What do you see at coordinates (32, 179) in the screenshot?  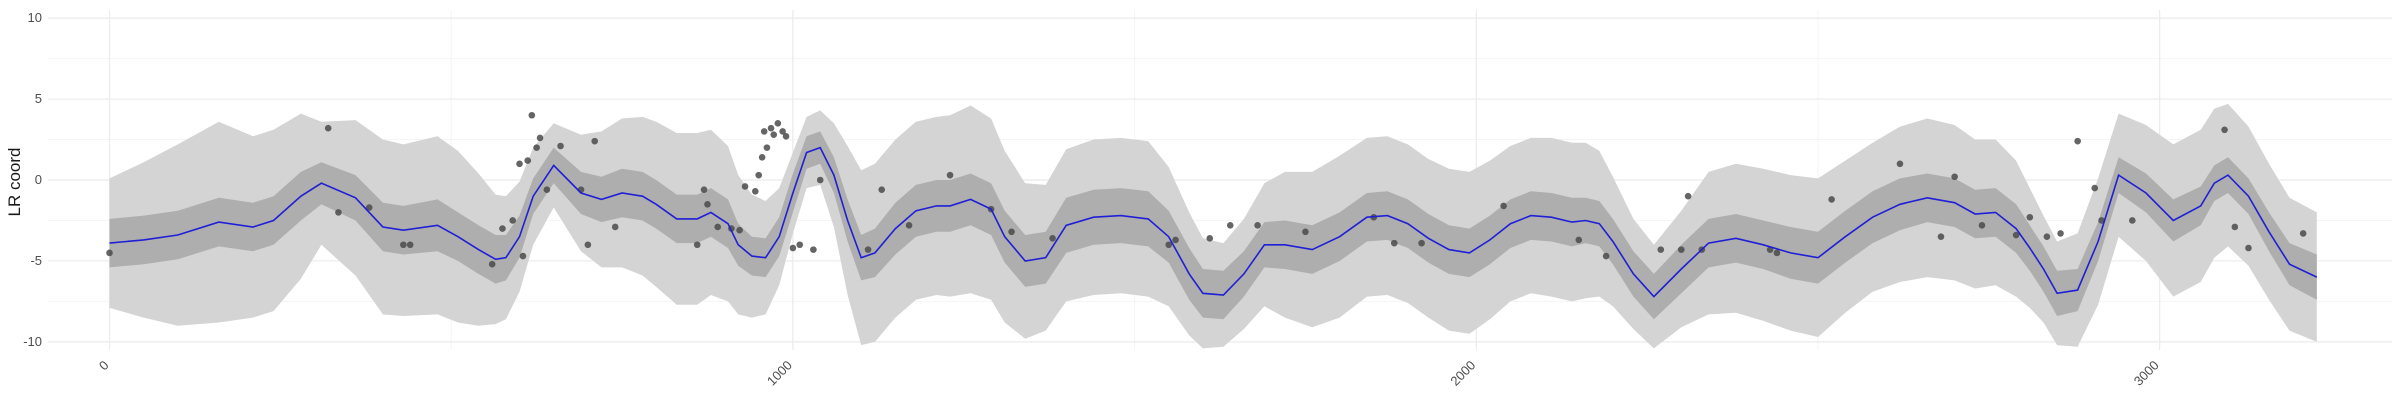 I see `y-axis-ticks: -10 -5 0 5 10` at bounding box center [32, 179].